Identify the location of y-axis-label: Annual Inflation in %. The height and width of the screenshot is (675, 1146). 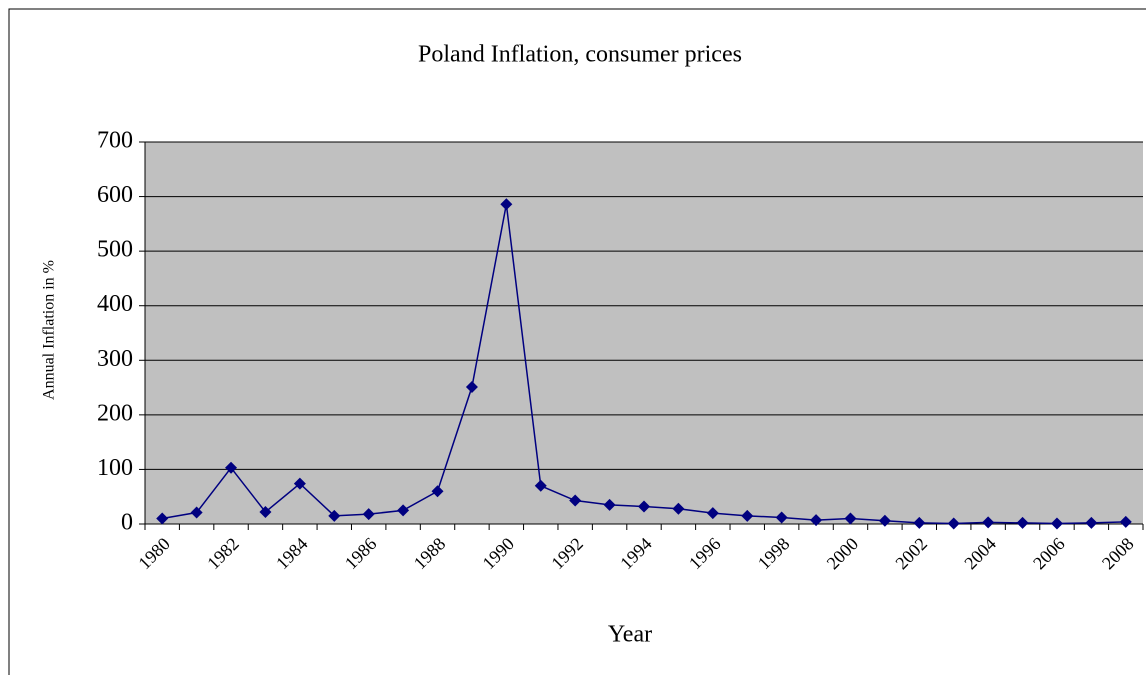
(49, 330).